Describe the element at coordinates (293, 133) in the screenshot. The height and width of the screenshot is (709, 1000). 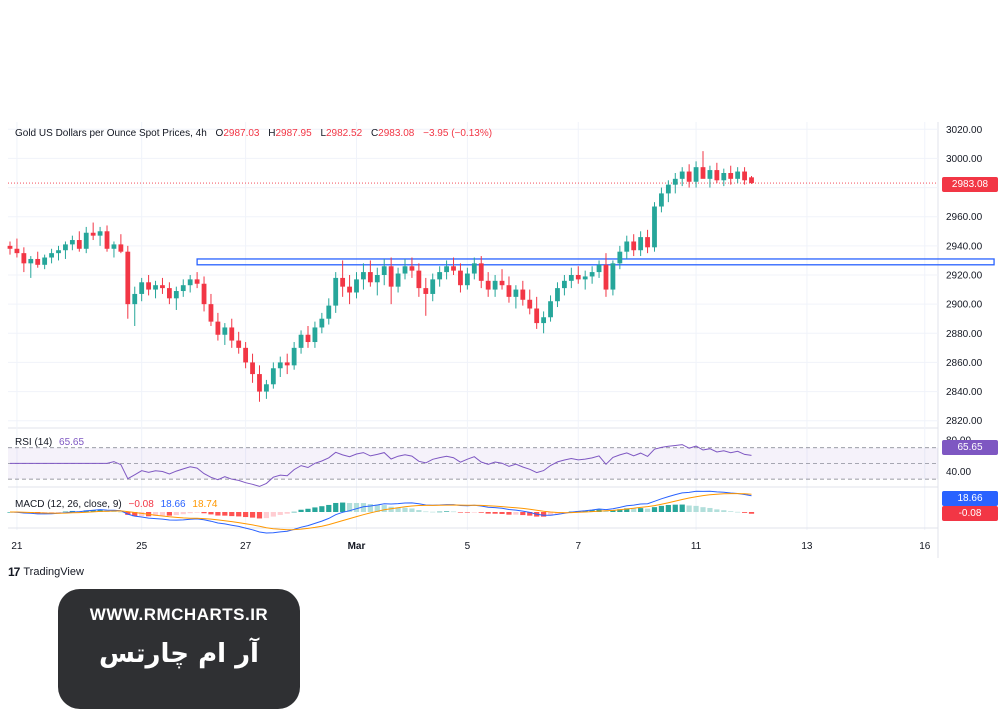
I see `high-value: 2987.95` at that location.